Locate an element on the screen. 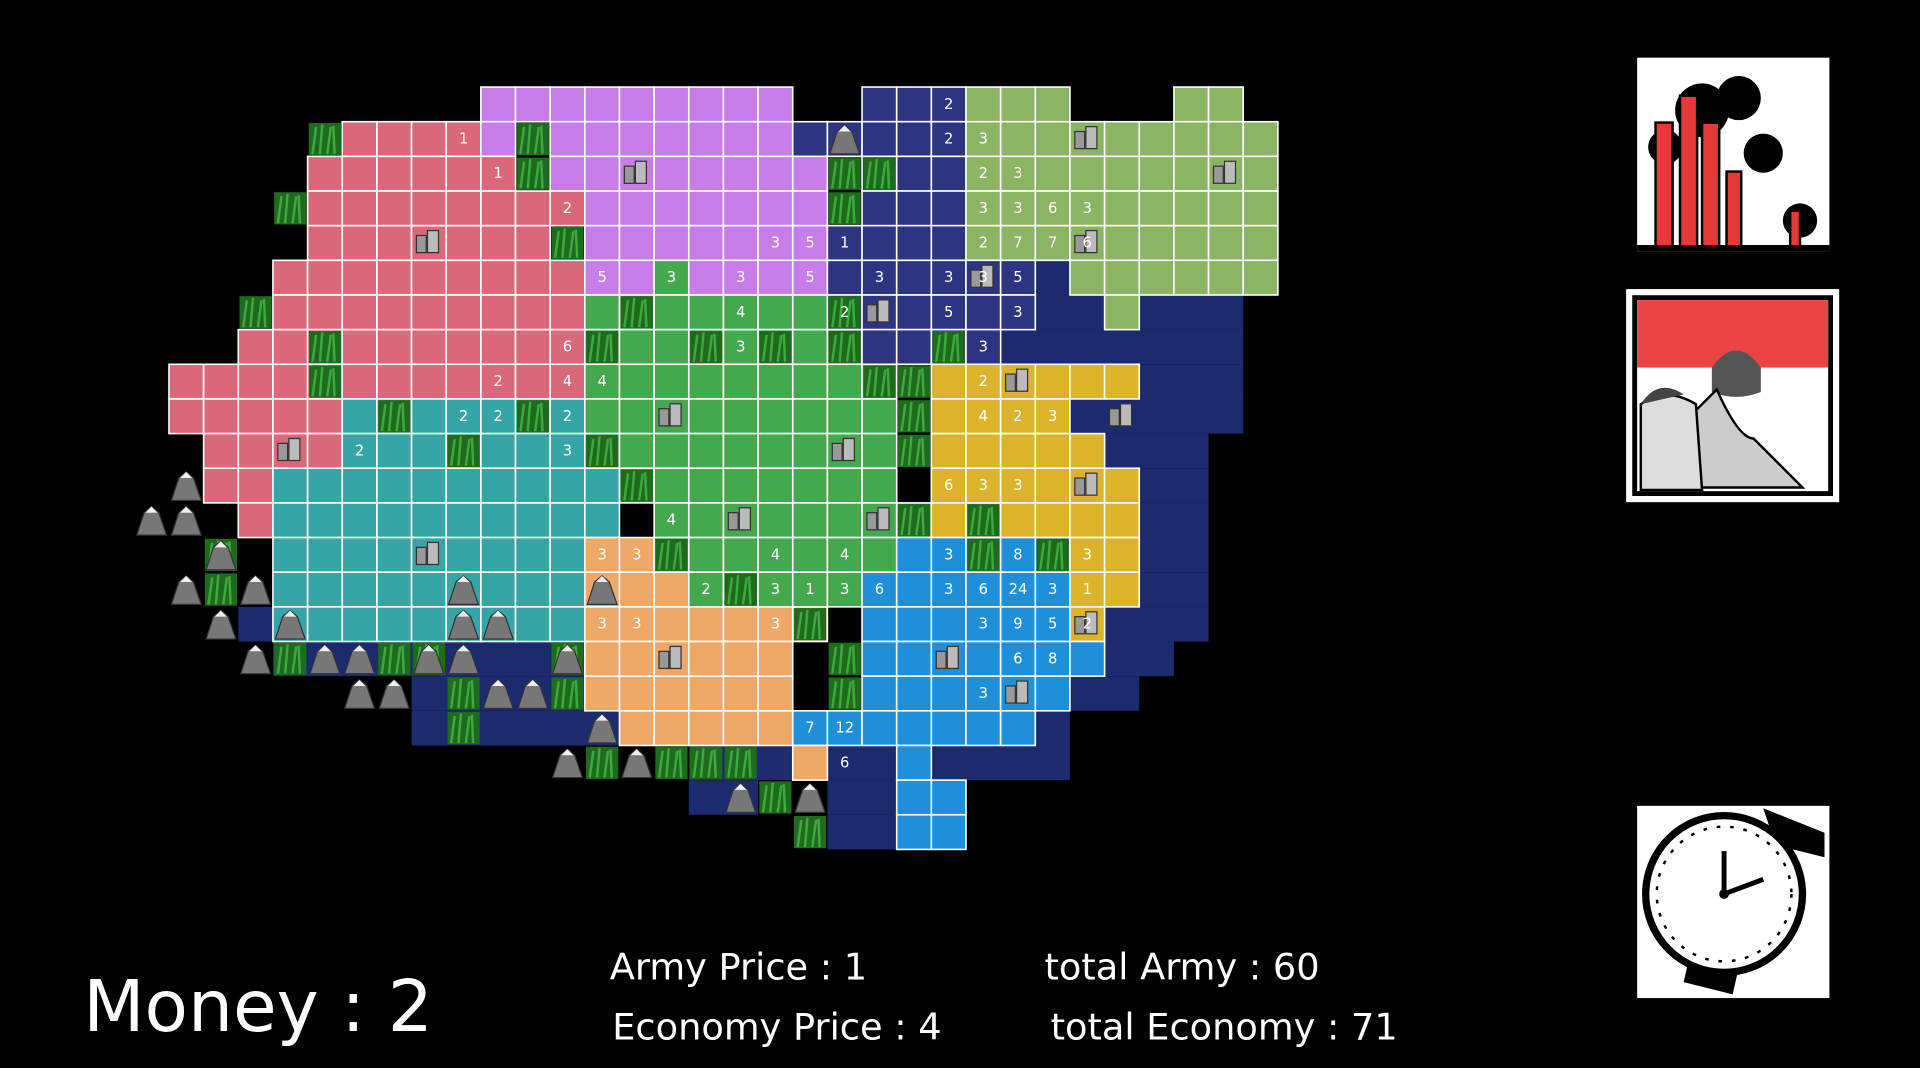 Image resolution: width=1920 pixels, height=1068 pixels. economy-button is located at coordinates (1733, 154).